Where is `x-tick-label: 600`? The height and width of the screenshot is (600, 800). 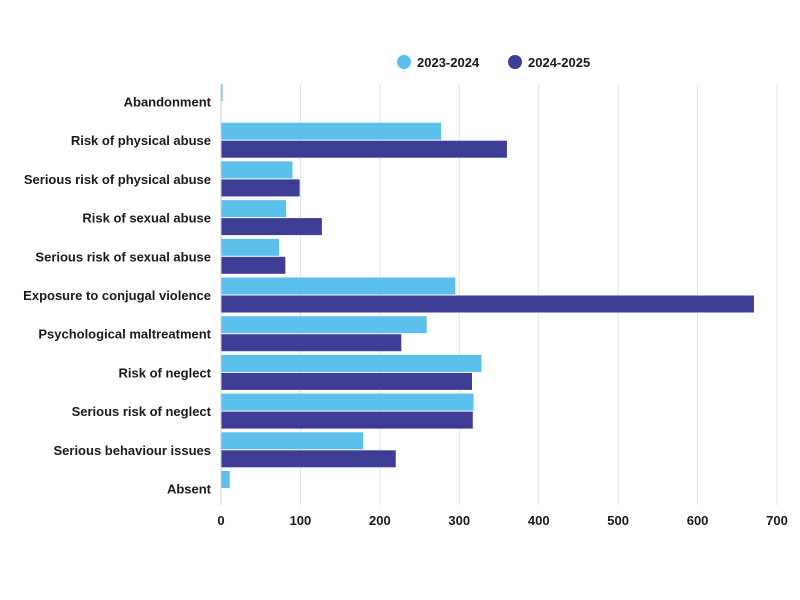 x-tick-label: 600 is located at coordinates (698, 520).